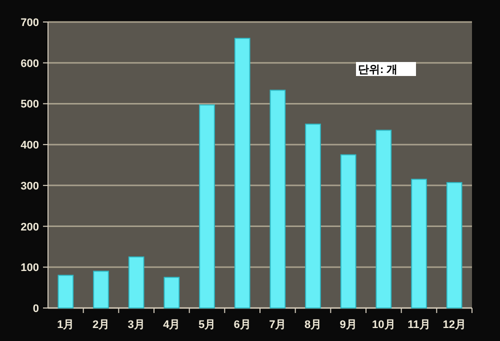  I want to click on x-tick-label: 2月, so click(101, 325).